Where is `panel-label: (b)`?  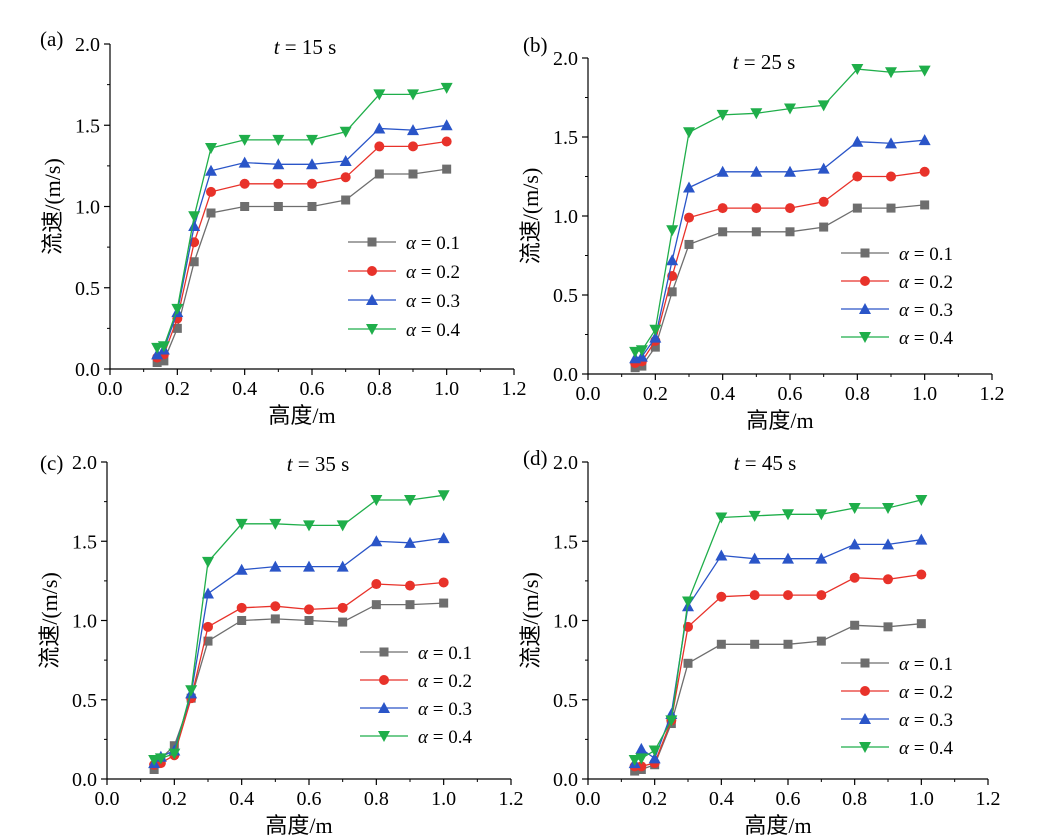 panel-label: (b) is located at coordinates (535, 45).